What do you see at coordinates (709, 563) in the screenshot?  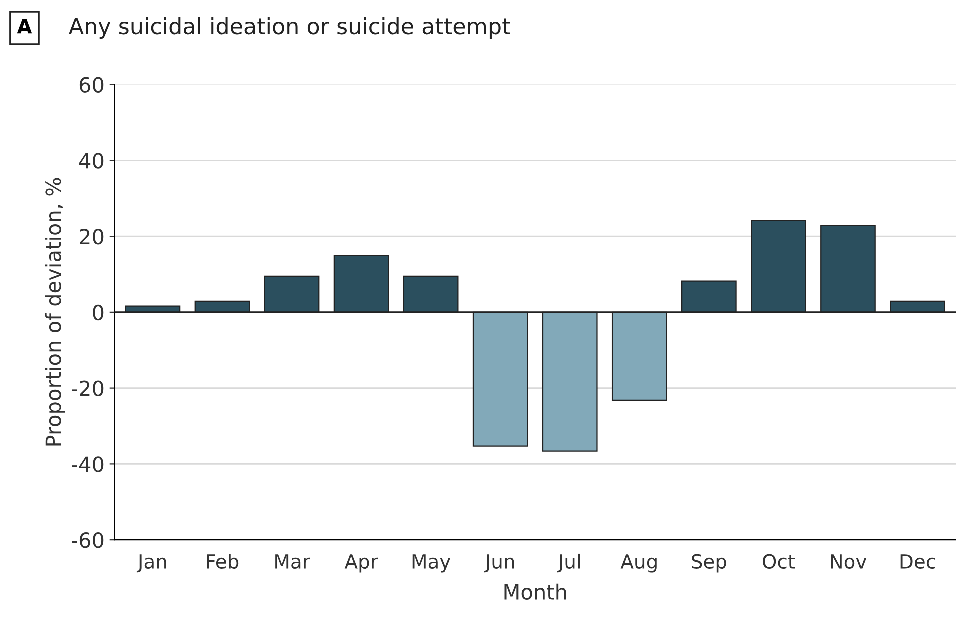 I see `x-tick-label: Sep` at bounding box center [709, 563].